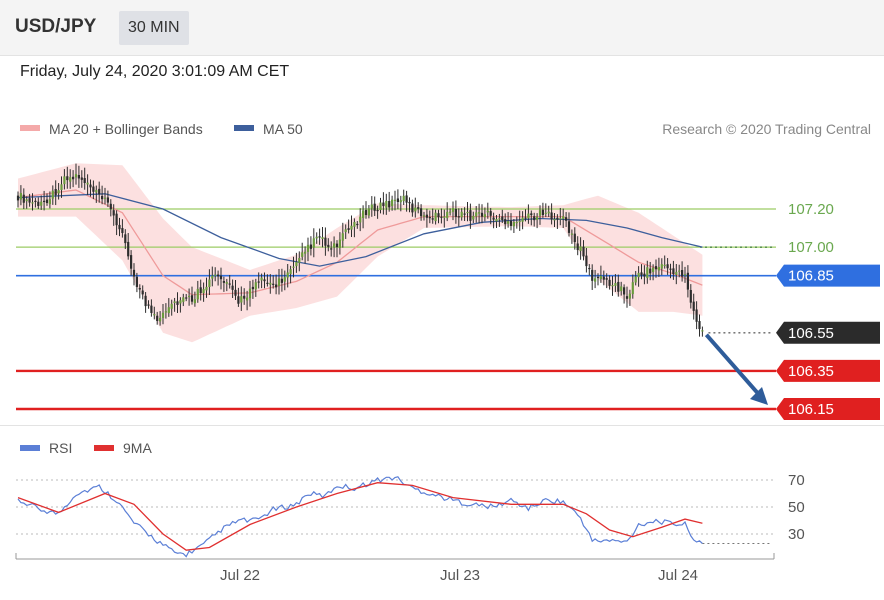  I want to click on price-levels: 107.20 107.00 106.85 106.55 106.35 106.15, so click(792, 310).